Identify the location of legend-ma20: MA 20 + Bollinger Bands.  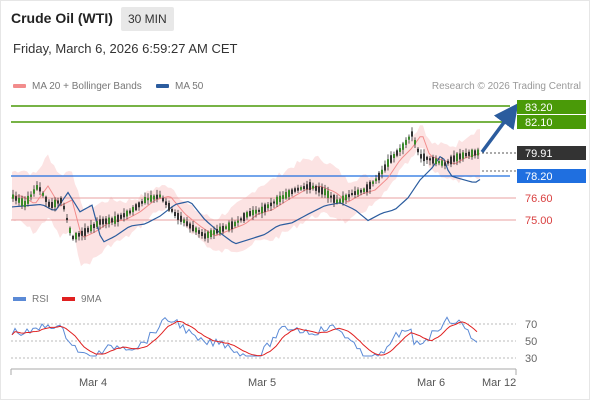
(77, 86).